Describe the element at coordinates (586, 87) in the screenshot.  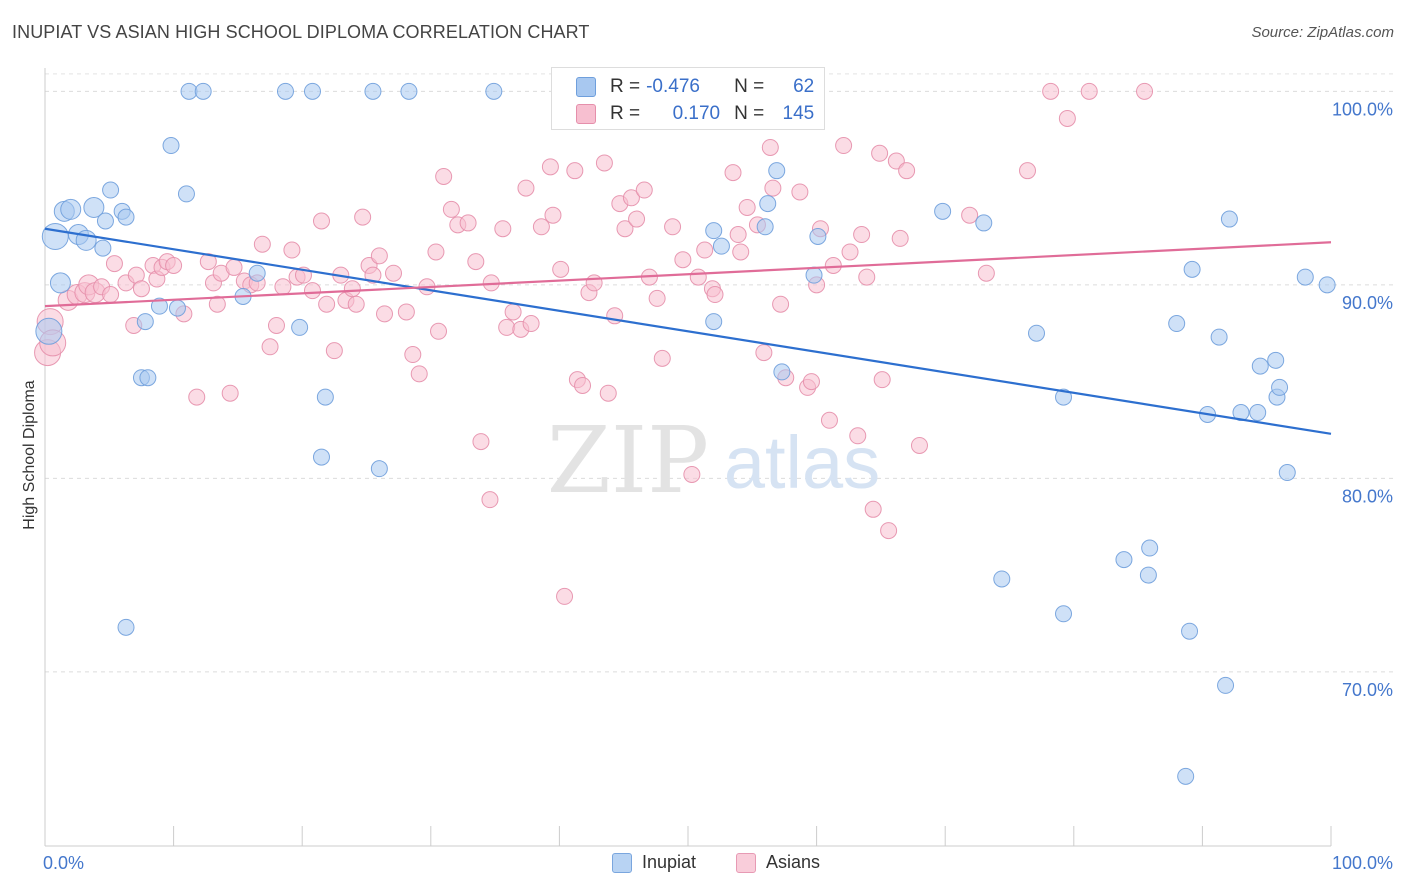
I see `stats-swatch-inupiat` at that location.